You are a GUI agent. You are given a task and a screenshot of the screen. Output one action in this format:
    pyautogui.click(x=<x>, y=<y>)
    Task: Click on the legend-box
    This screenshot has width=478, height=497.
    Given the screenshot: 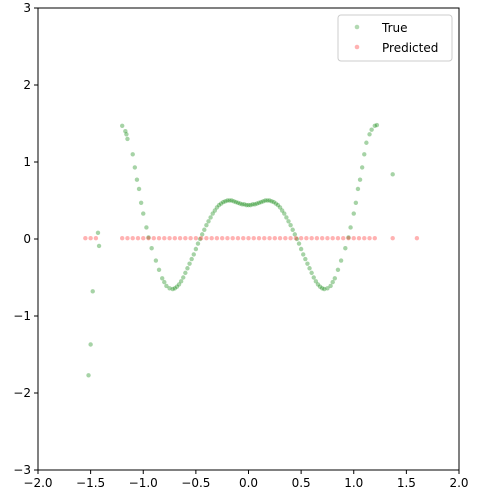 What is the action you would take?
    pyautogui.click(x=395, y=38)
    